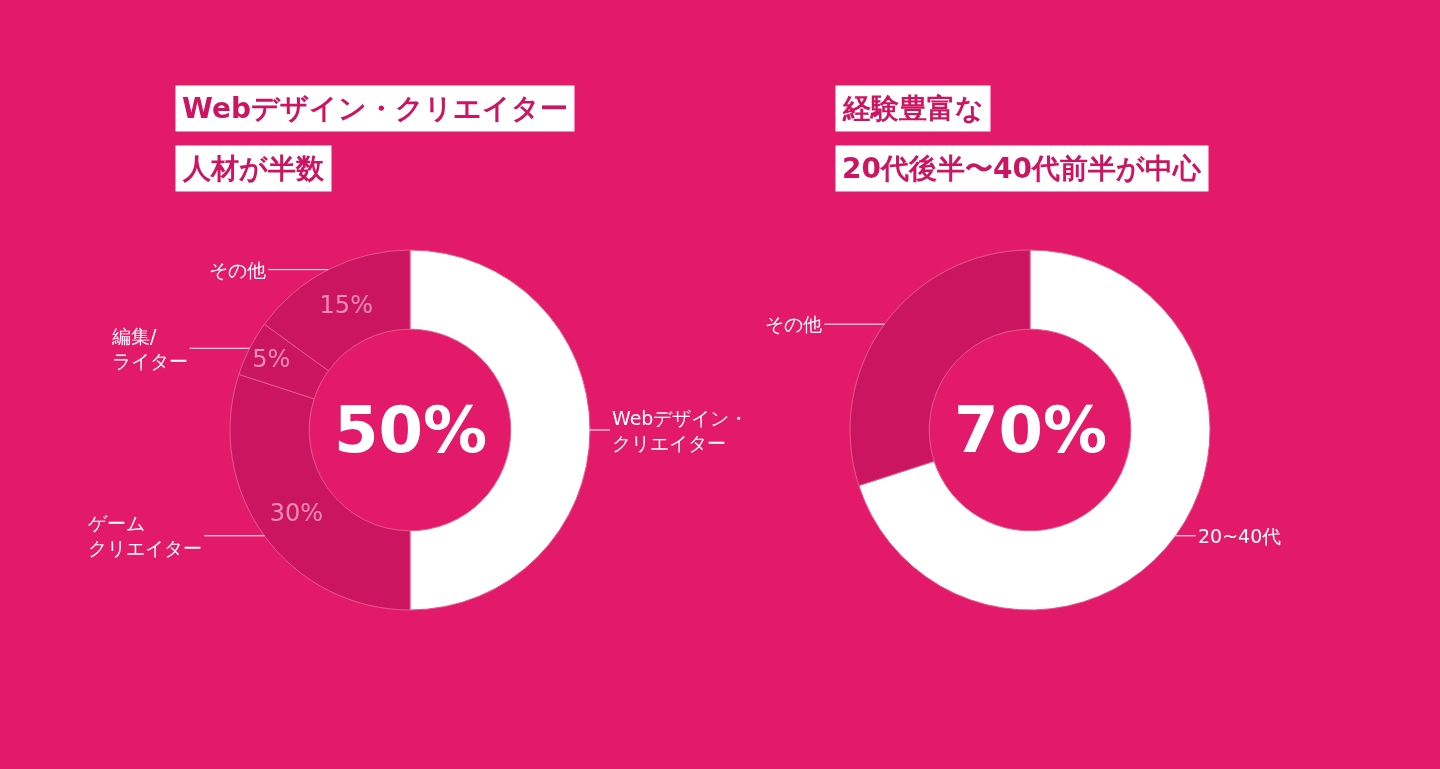 Image resolution: width=1440 pixels, height=769 pixels. Describe the element at coordinates (913, 108) in the screenshot. I see `chart-title: 経験豊富な` at that location.